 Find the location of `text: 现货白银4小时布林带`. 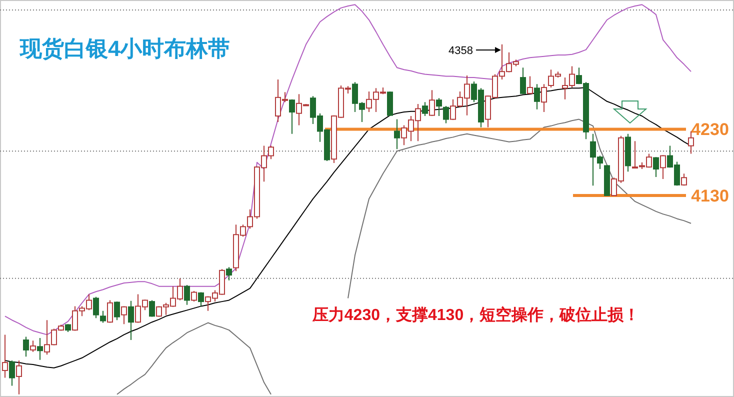

text: 现货白银4小时布林带 is located at coordinates (124, 48).